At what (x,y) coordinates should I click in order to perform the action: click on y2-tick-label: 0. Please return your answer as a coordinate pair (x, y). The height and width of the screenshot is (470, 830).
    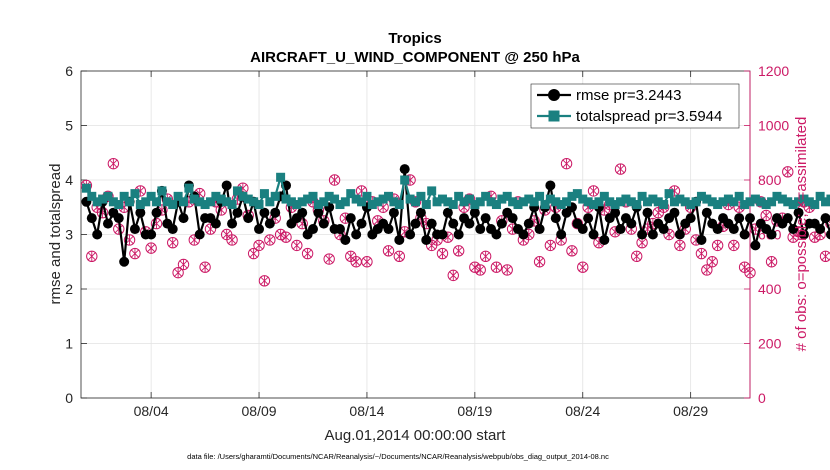
    Looking at the image, I should click on (762, 398).